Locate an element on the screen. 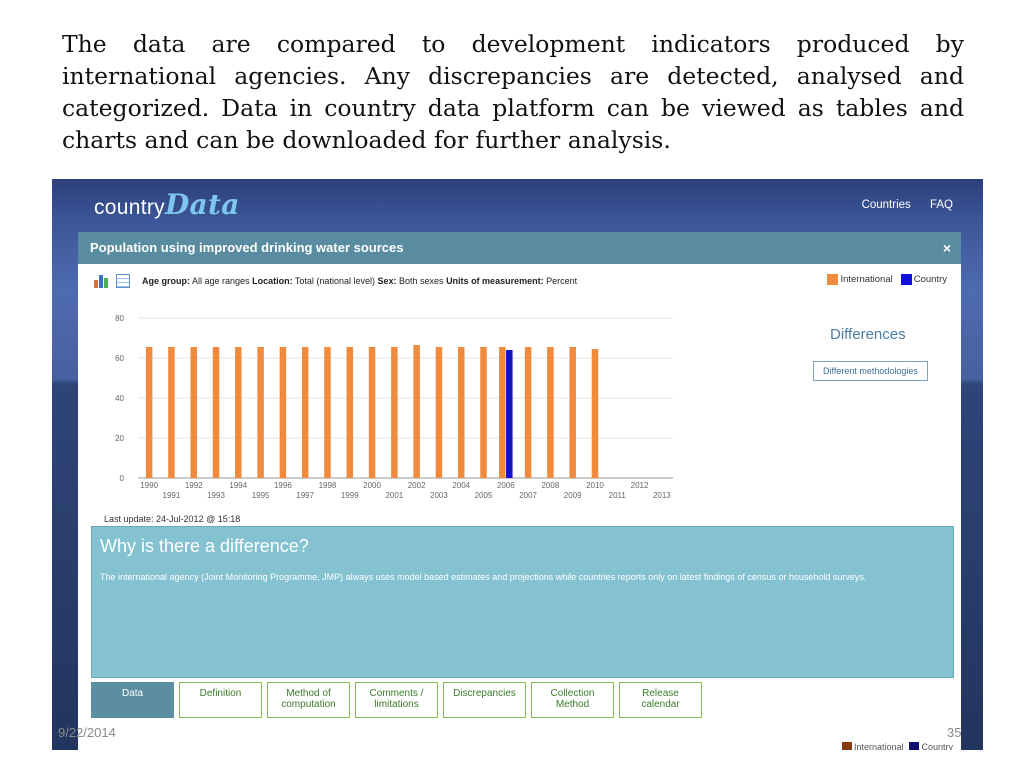  x-tick-label: 2004 is located at coordinates (461, 485).